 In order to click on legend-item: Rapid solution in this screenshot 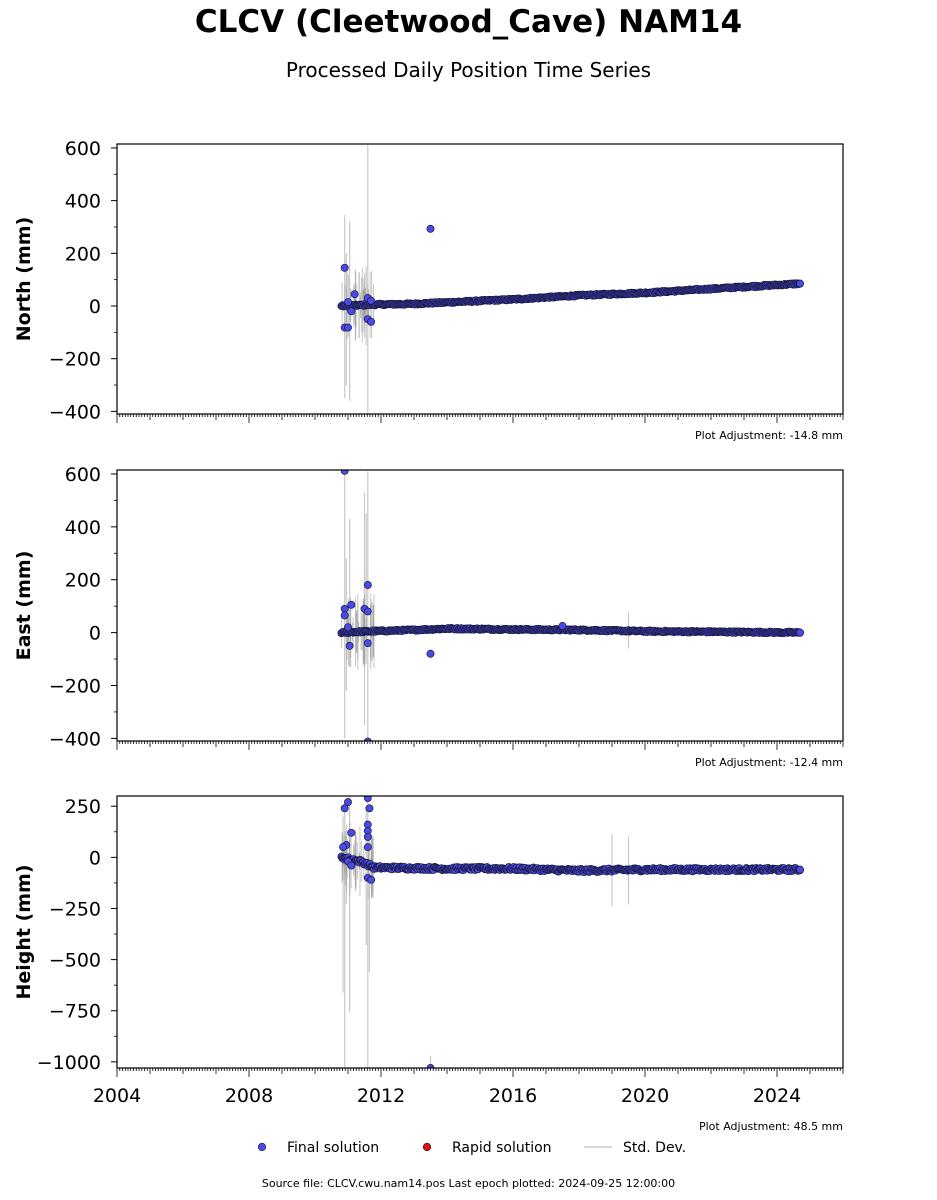, I will do `click(487, 1148)`.